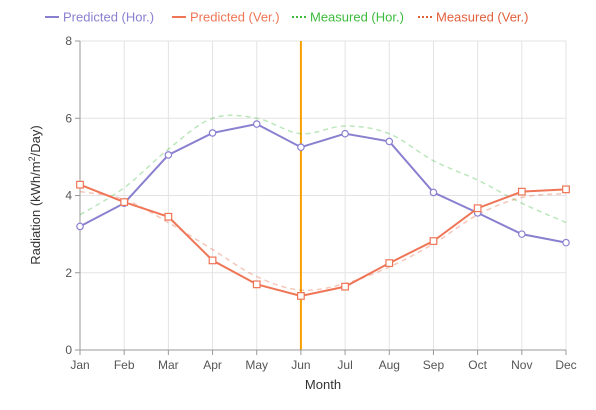 This screenshot has height=410, width=596. What do you see at coordinates (108, 17) in the screenshot?
I see `legend-label: Predicted (Hor.)` at bounding box center [108, 17].